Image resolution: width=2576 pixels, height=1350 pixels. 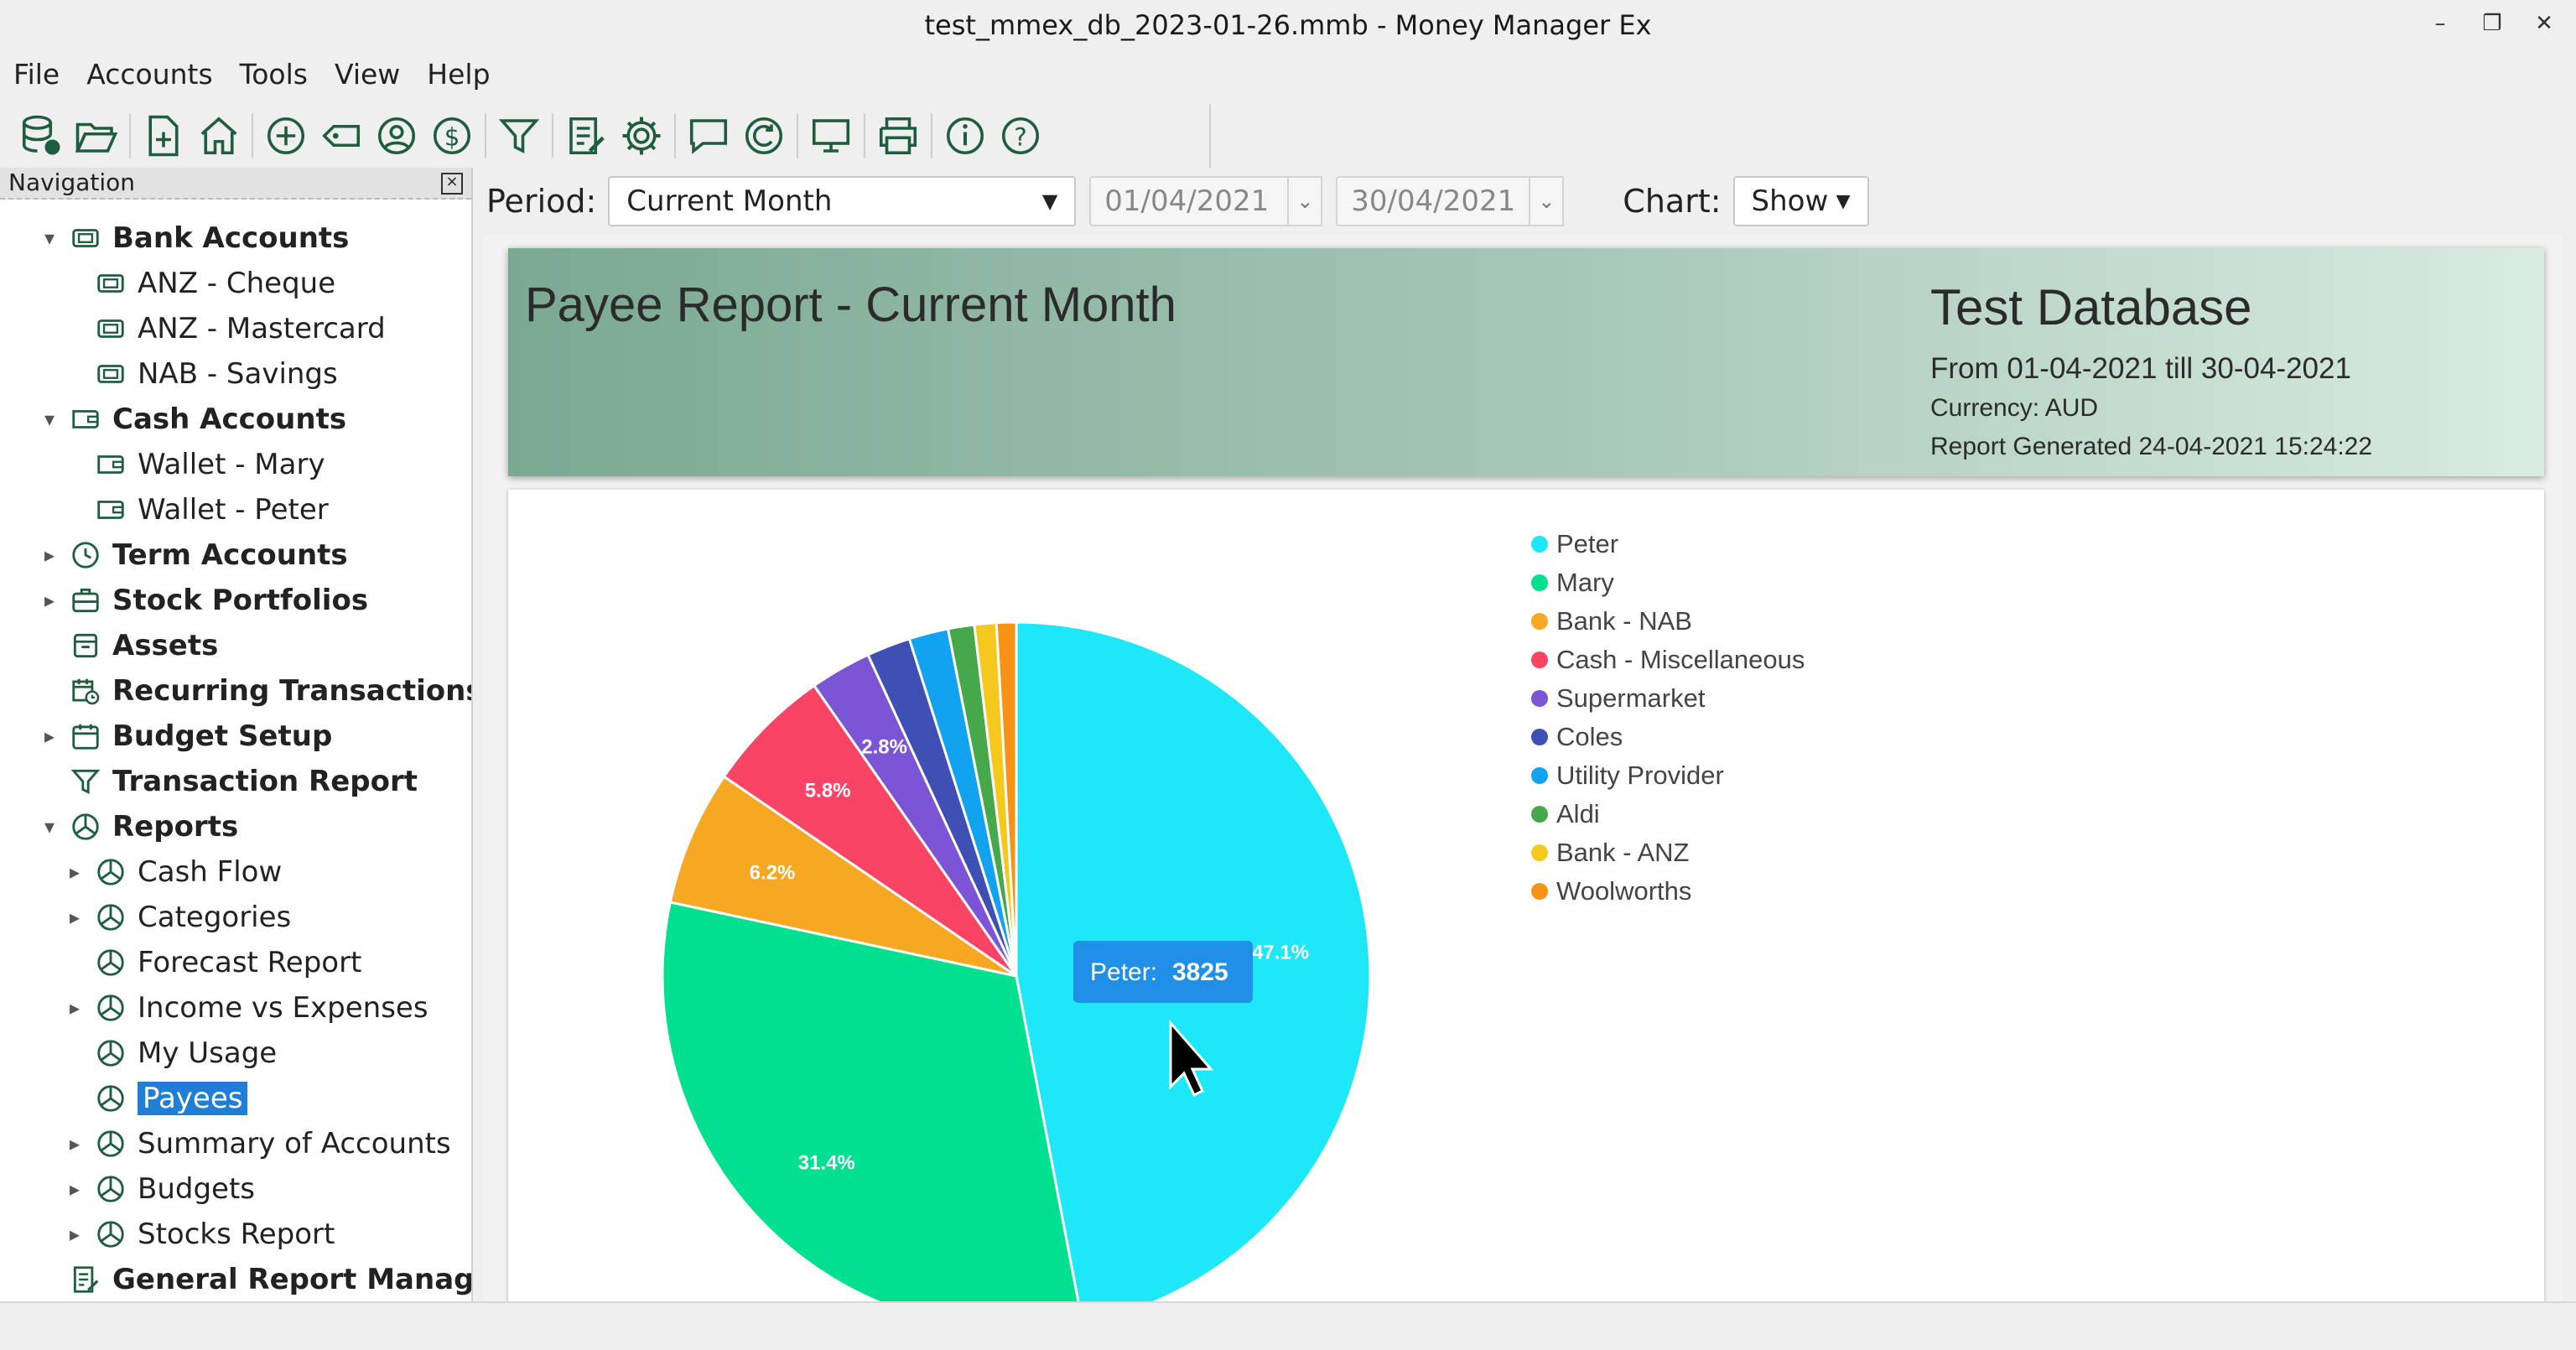 What do you see at coordinates (237, 284) in the screenshot?
I see `nav-item-label: ANZ - Cheque` at bounding box center [237, 284].